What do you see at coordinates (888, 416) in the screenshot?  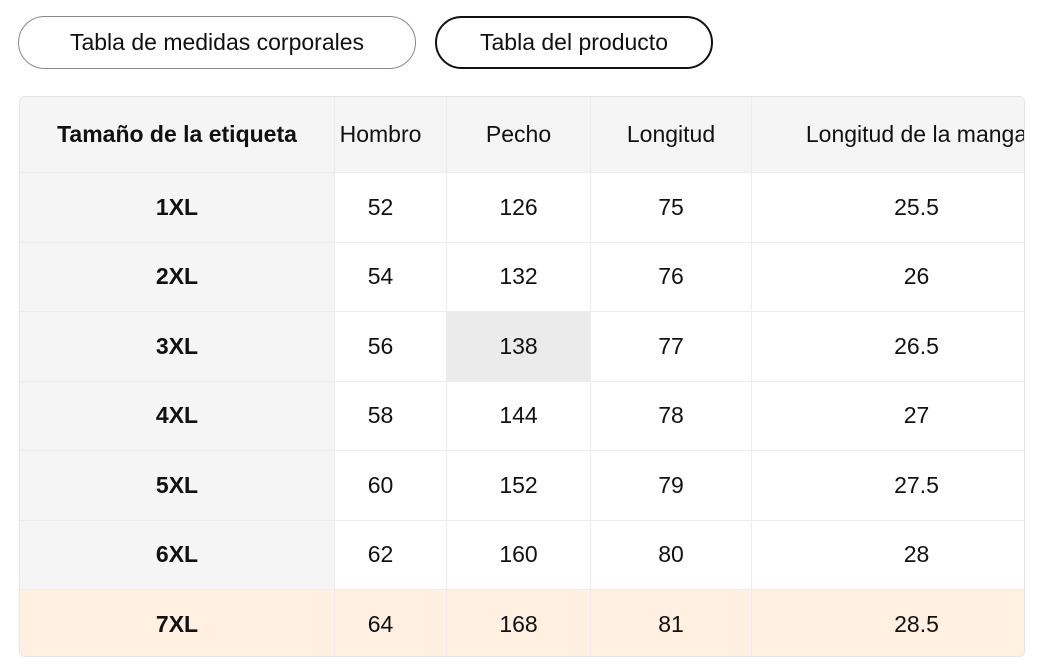 I see `table-cell: 27` at bounding box center [888, 416].